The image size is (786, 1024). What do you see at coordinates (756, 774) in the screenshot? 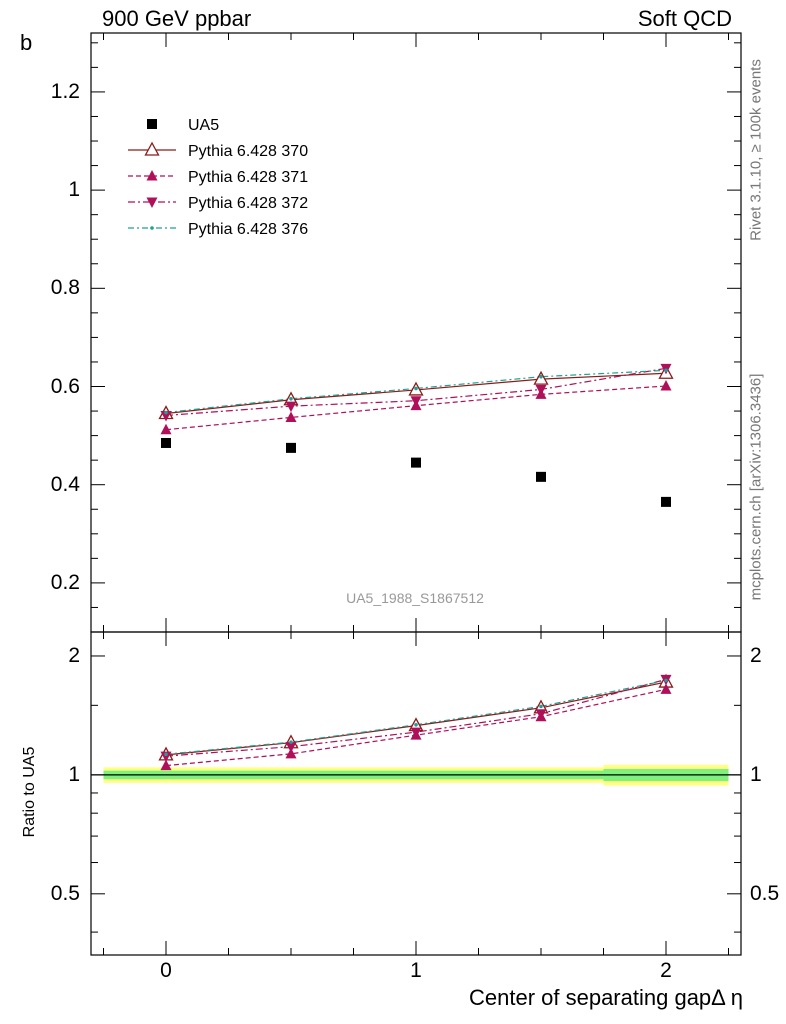
I see `ratio-y-tick-label-right: 1` at bounding box center [756, 774].